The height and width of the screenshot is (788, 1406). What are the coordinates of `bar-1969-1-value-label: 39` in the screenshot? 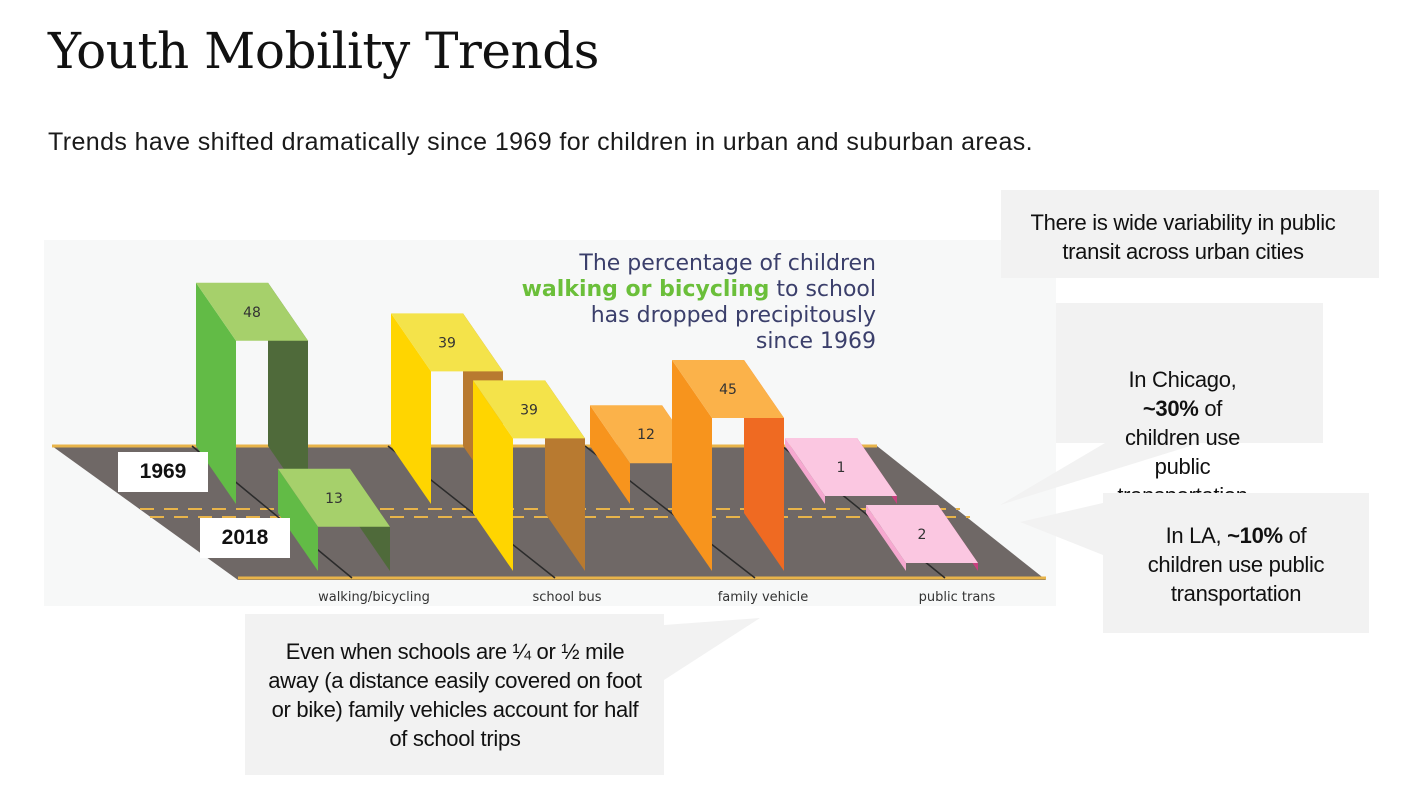 It's located at (447, 343).